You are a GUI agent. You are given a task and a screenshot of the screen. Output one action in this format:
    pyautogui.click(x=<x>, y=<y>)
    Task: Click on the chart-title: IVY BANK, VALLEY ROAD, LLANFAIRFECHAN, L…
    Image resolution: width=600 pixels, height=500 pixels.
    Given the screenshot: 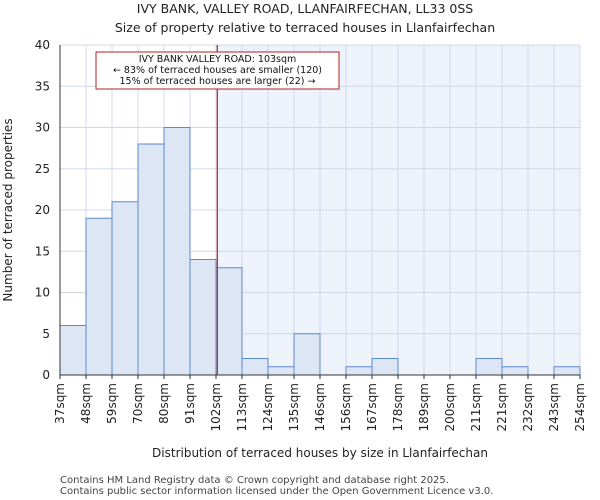 What is the action you would take?
    pyautogui.click(x=305, y=8)
    